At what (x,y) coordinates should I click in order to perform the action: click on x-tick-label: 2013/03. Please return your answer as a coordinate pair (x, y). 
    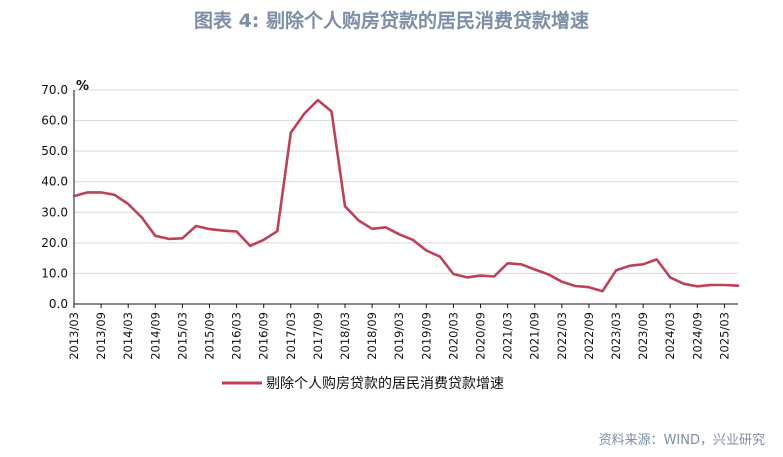
    Looking at the image, I should click on (74, 336).